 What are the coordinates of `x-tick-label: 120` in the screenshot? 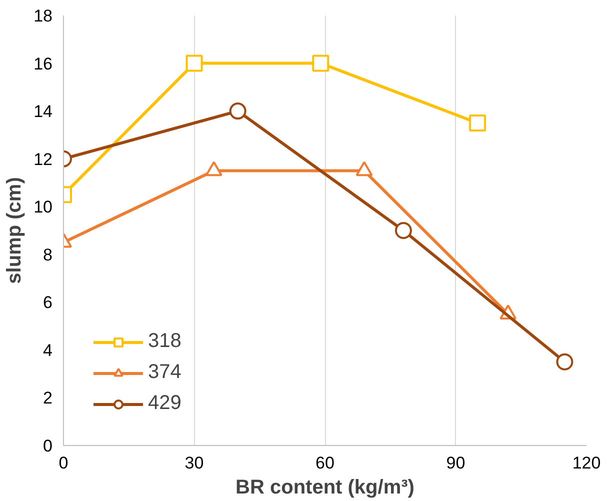 It's located at (586, 463).